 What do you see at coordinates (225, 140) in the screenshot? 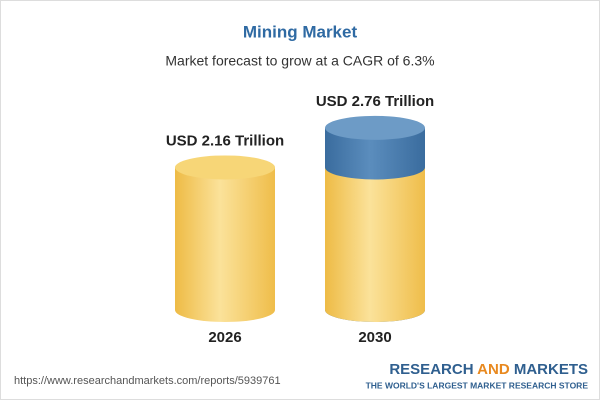
I see `value-label: USD 2.16 Trillion` at bounding box center [225, 140].